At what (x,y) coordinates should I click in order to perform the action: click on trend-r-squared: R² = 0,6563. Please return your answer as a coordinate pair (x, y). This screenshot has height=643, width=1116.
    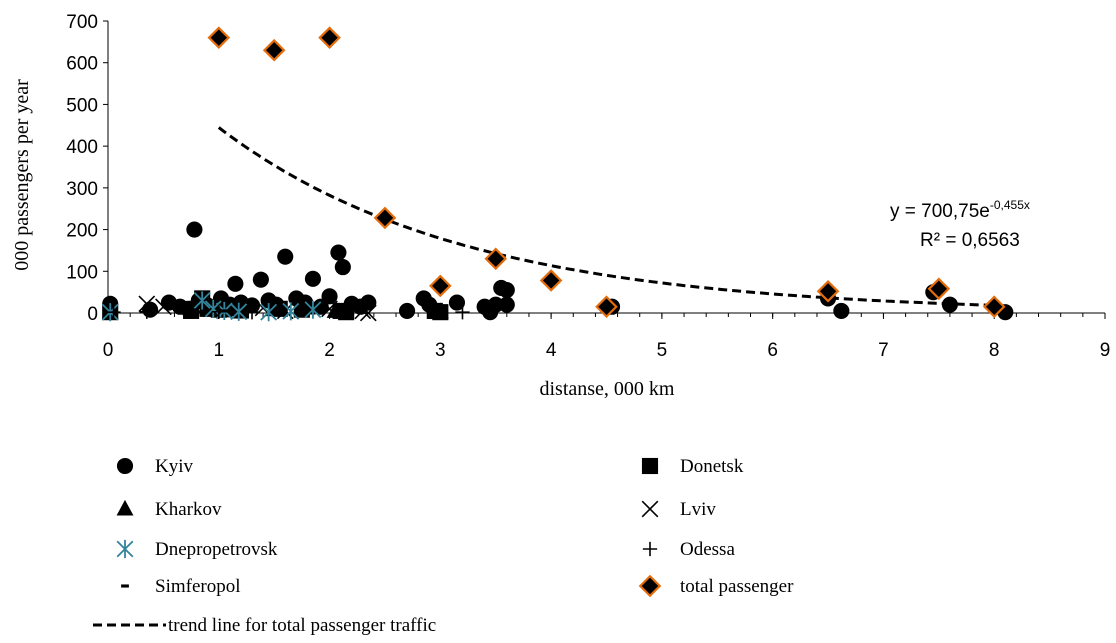
    Looking at the image, I should click on (970, 240).